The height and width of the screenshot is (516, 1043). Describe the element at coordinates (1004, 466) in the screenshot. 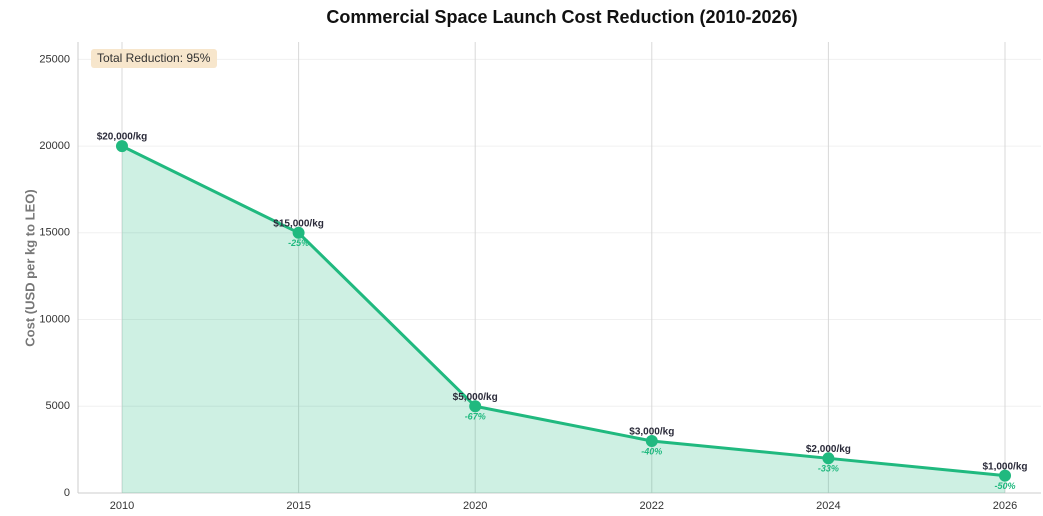

I see `value-label: $1,000/kg` at that location.